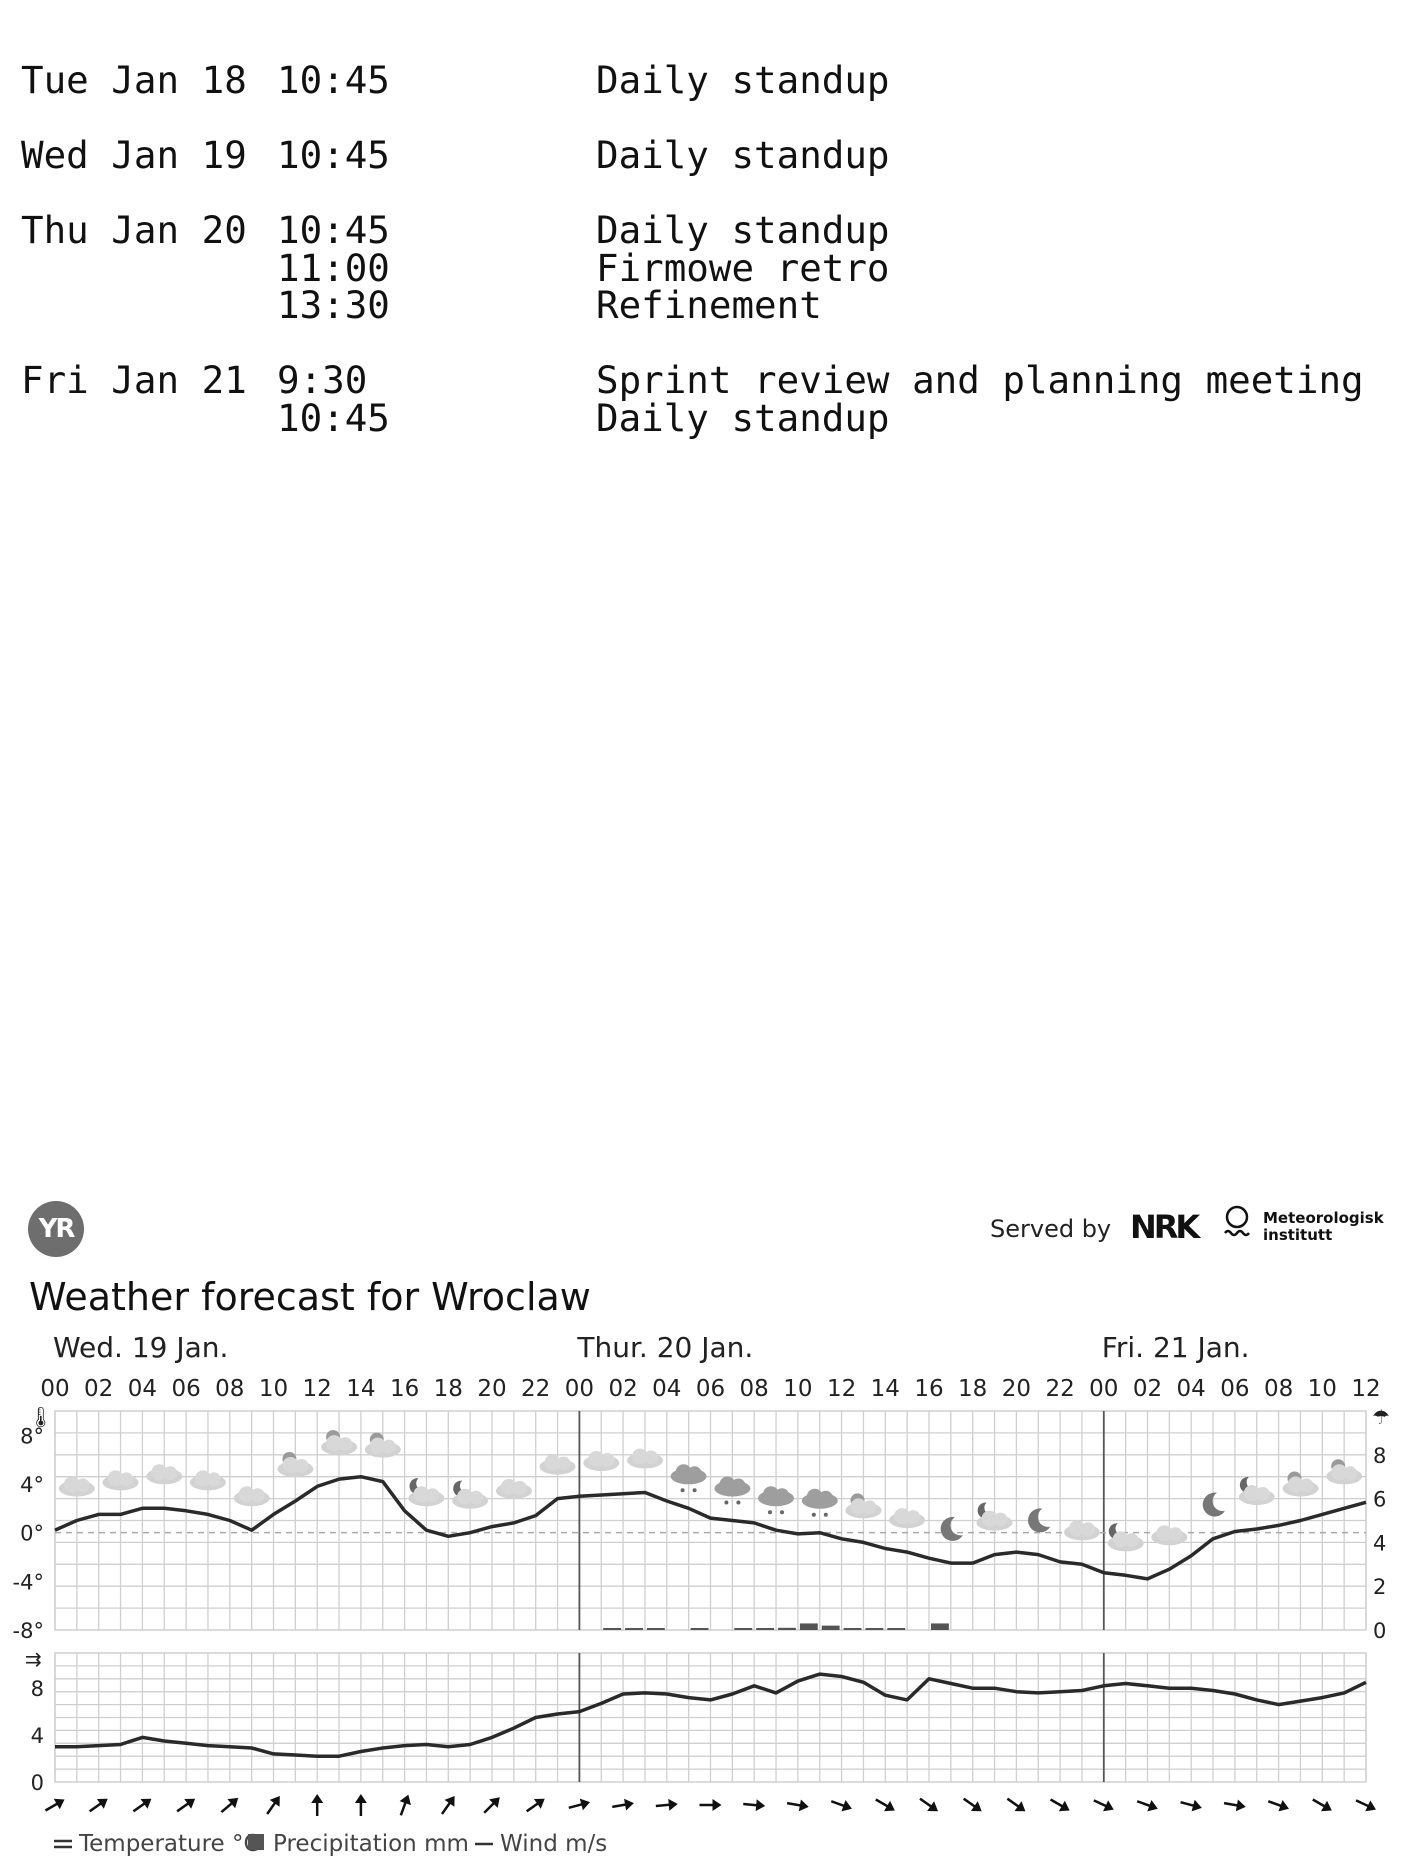  I want to click on precip-axis-tick: 4, so click(1379, 1543).